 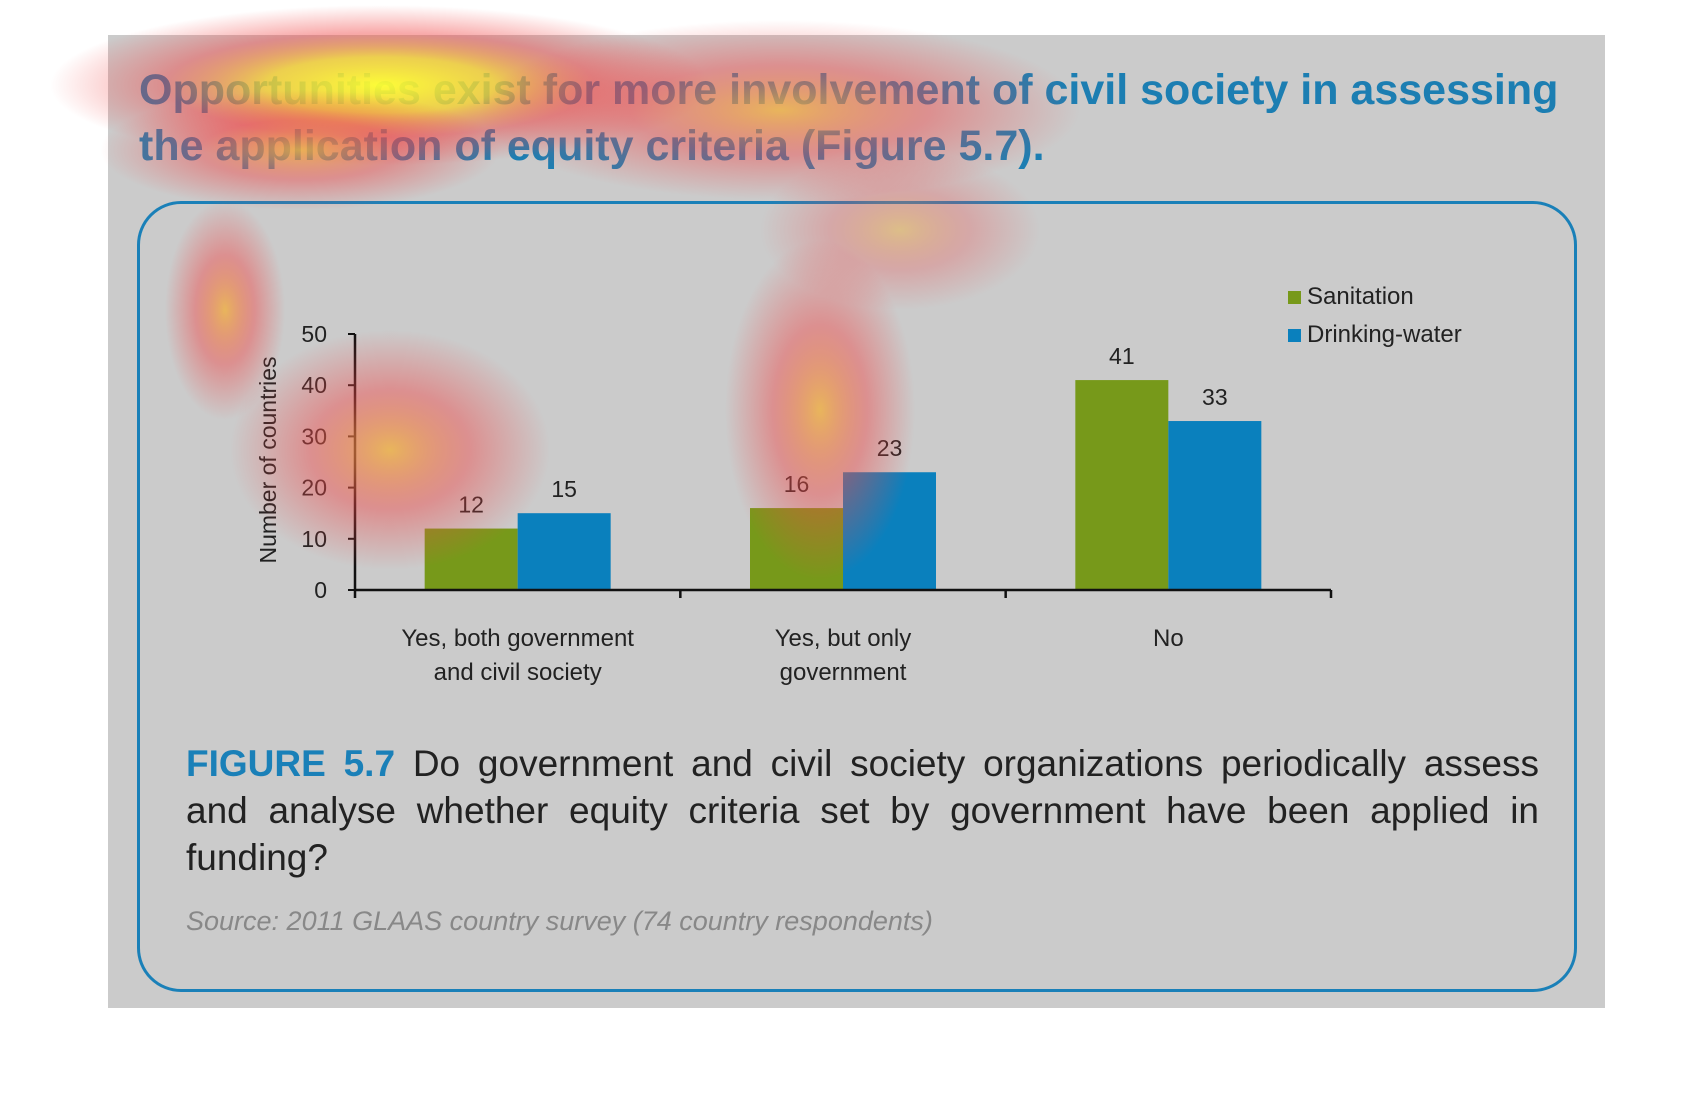 I want to click on data-label: 41, so click(x=1122, y=356).